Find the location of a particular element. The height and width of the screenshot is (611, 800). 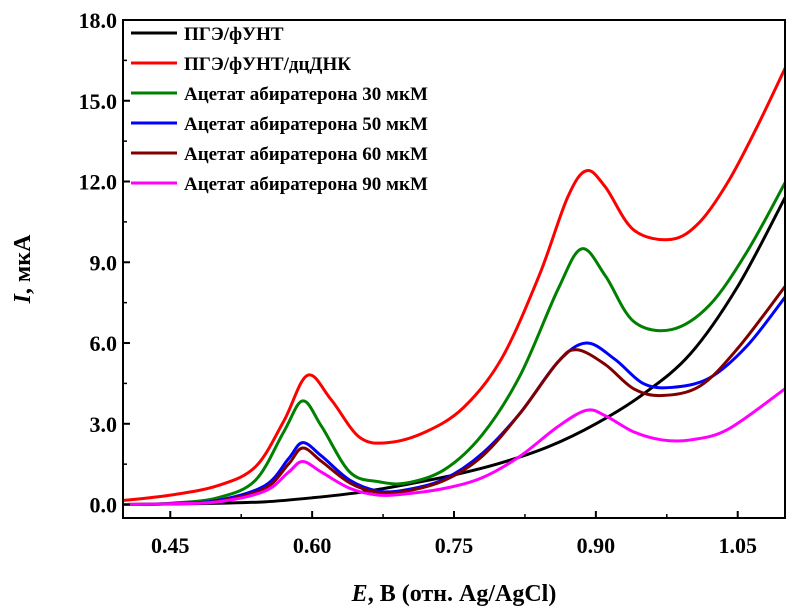

x-axis-label: E, В (отн. Ag/AgCl) is located at coordinates (454, 594).